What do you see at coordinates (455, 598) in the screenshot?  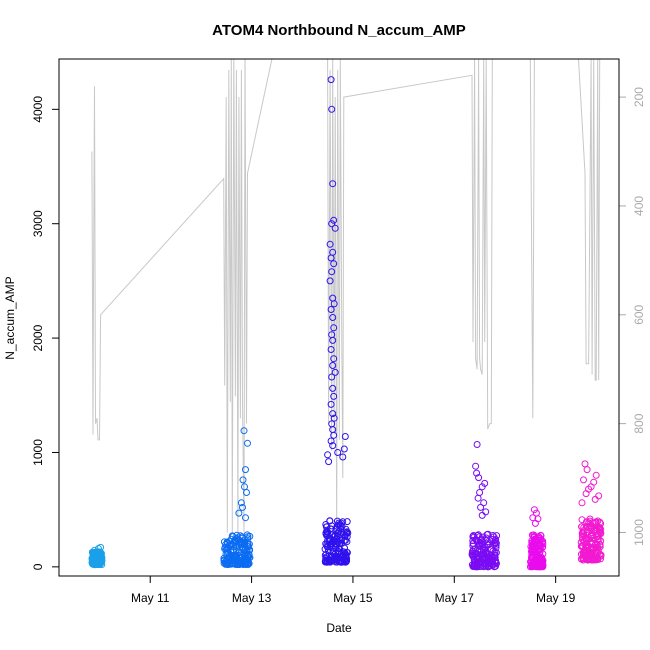 I see `x-tick-label: May 17` at bounding box center [455, 598].